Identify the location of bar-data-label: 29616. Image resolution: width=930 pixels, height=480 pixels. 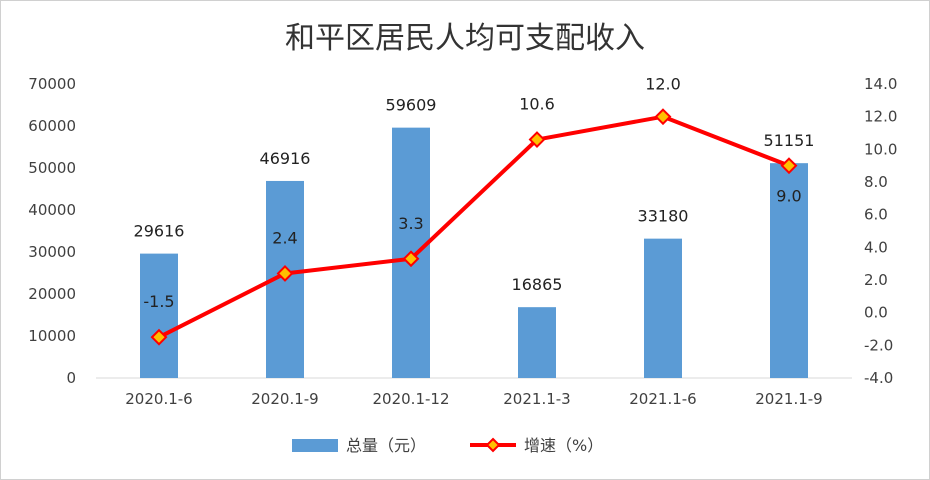
(159, 231).